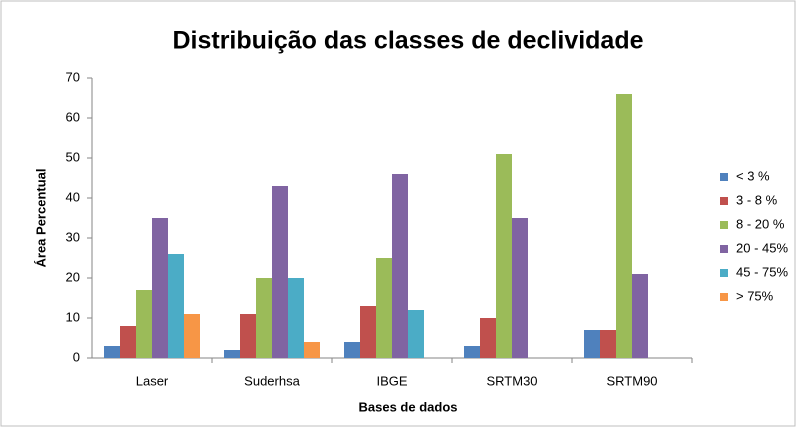 The image size is (797, 428). I want to click on y-axis-label: Área Percentual, so click(40, 218).